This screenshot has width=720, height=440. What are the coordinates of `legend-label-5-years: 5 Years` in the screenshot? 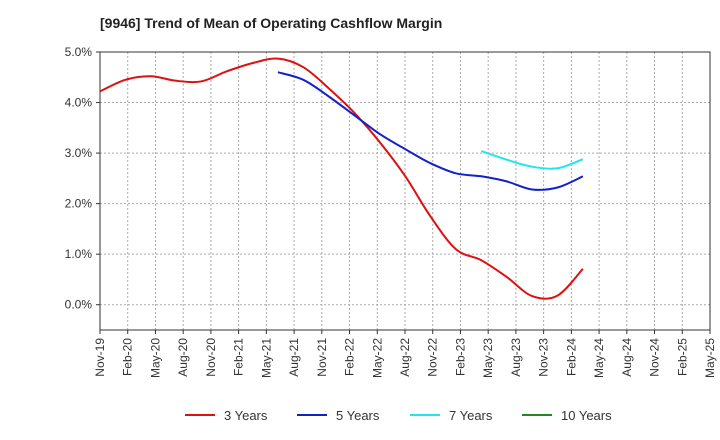 It's located at (358, 415).